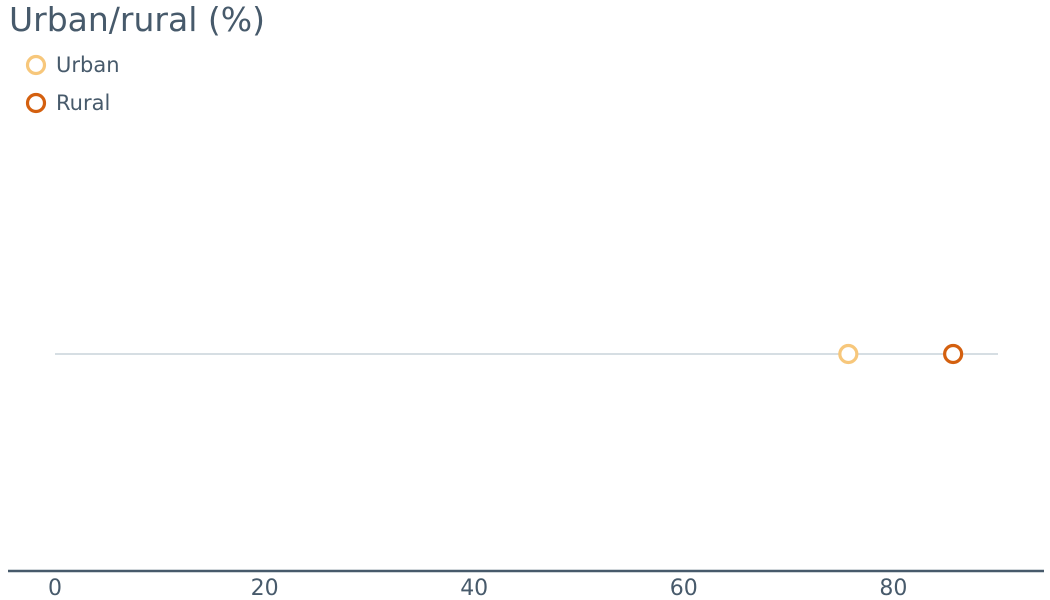  I want to click on data-points, so click(901, 354).